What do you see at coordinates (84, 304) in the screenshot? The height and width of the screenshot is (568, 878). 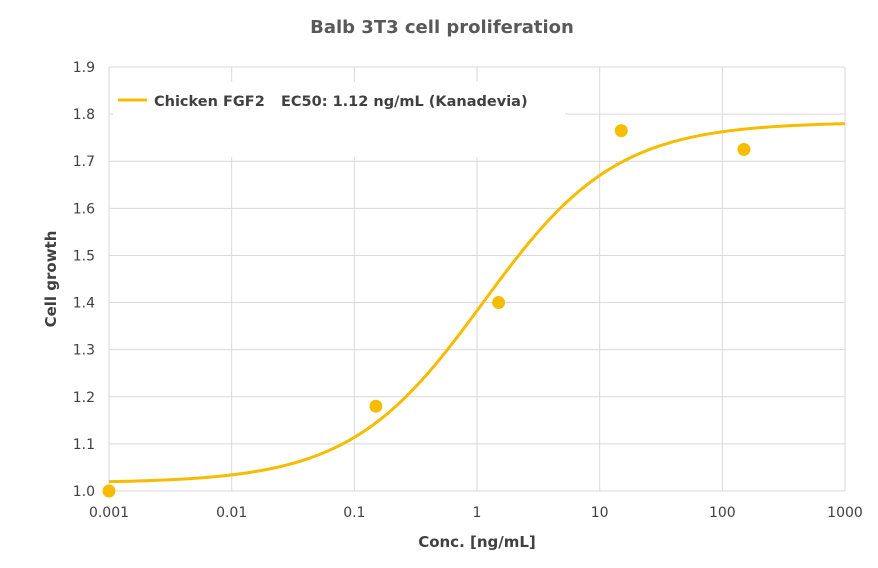 I see `y-tick-label: 1.4` at bounding box center [84, 304].